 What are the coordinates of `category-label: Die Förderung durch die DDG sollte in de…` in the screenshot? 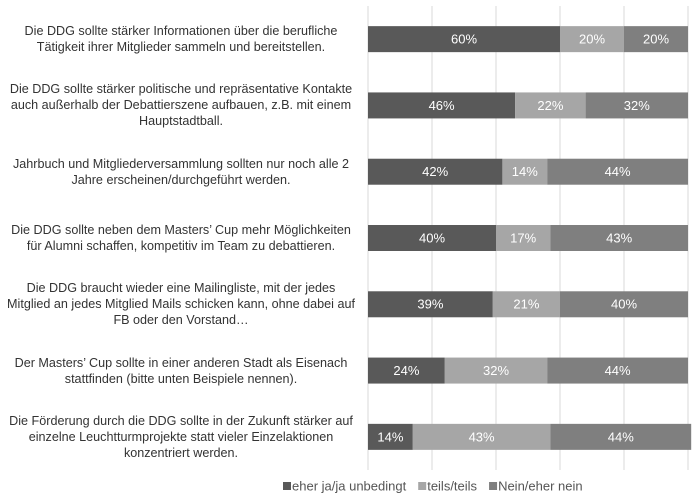 It's located at (181, 436).